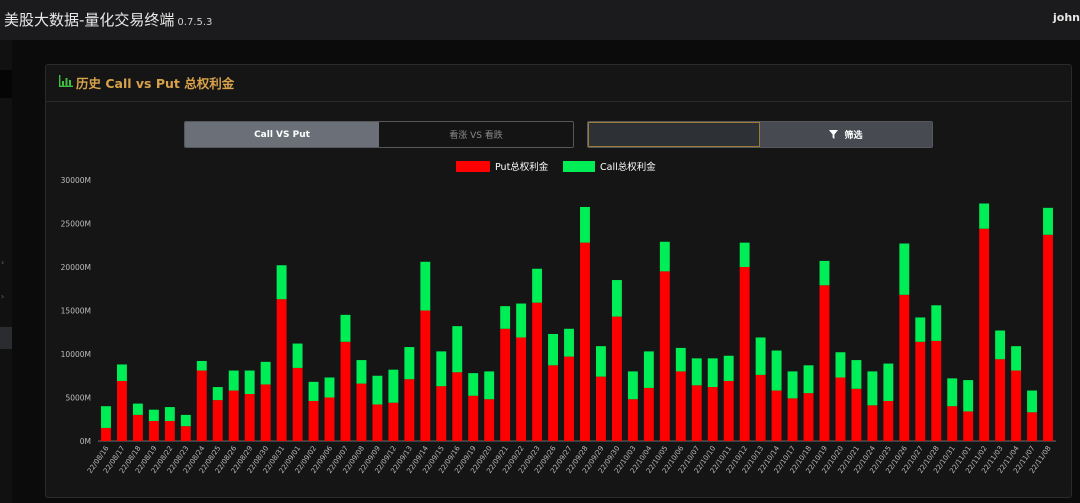 The height and width of the screenshot is (503, 1080). Describe the element at coordinates (76, 354) in the screenshot. I see `y-tick-label: 10000M` at that location.